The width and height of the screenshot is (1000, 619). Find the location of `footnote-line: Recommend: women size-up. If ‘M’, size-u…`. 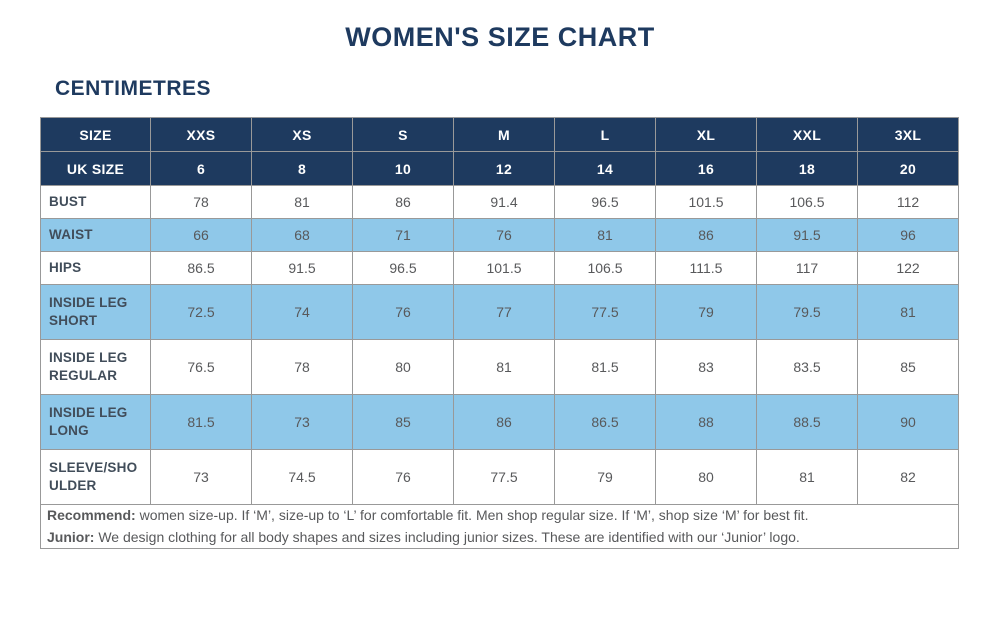

footnote-line: Recommend: women size-up. If ‘M’, size-u… is located at coordinates (428, 515).